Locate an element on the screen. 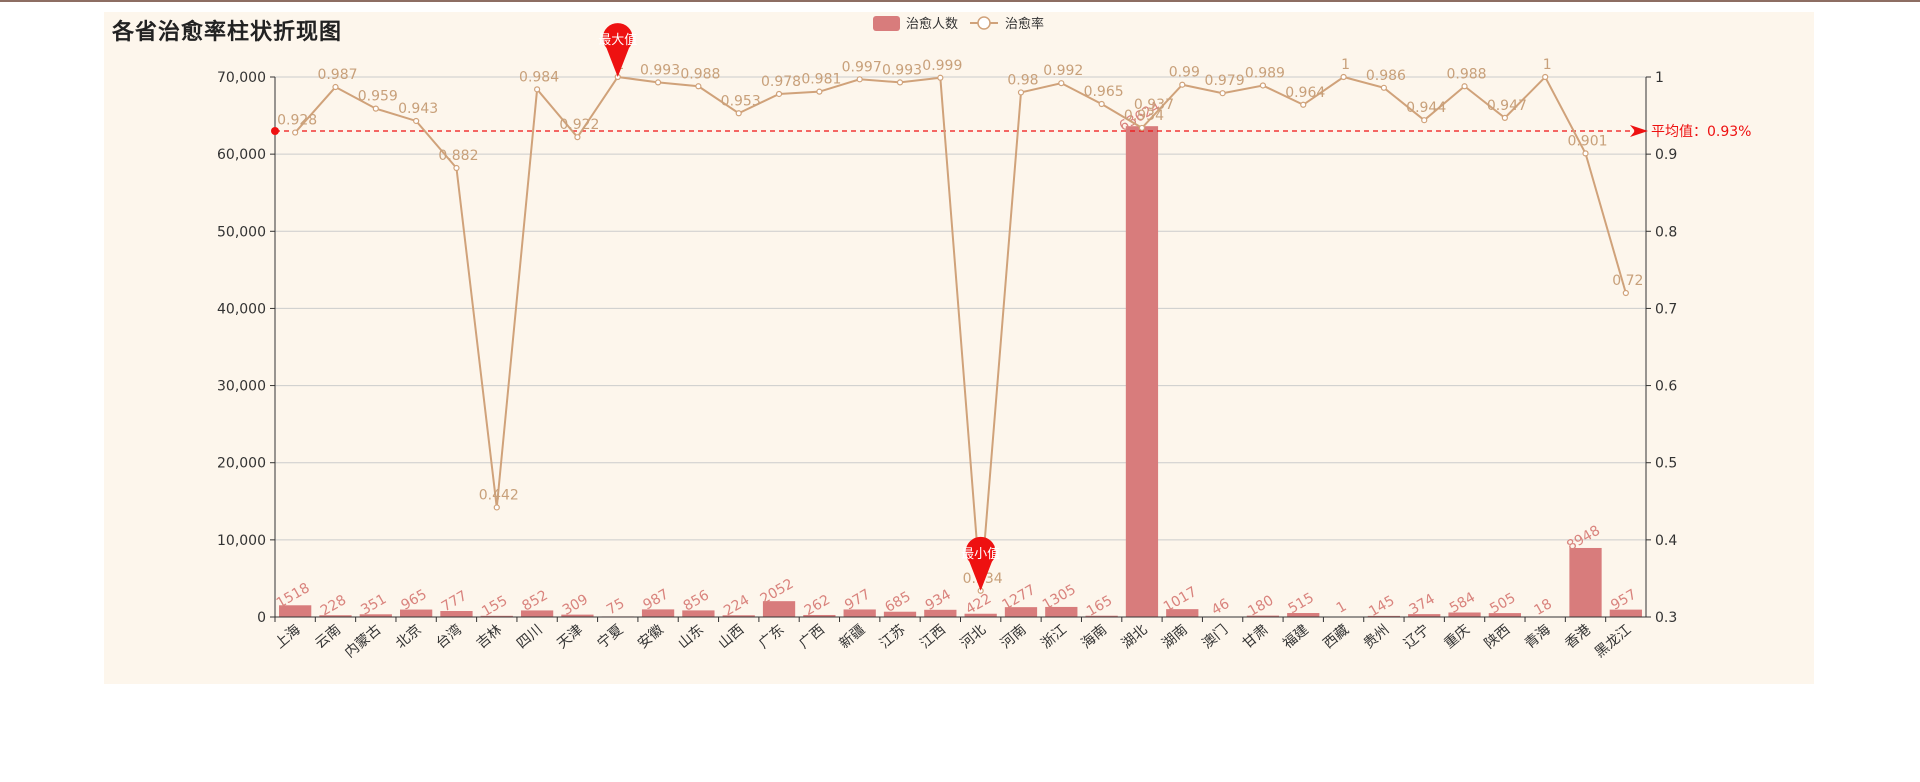  x-axis-category: 上海 is located at coordinates (288, 637).